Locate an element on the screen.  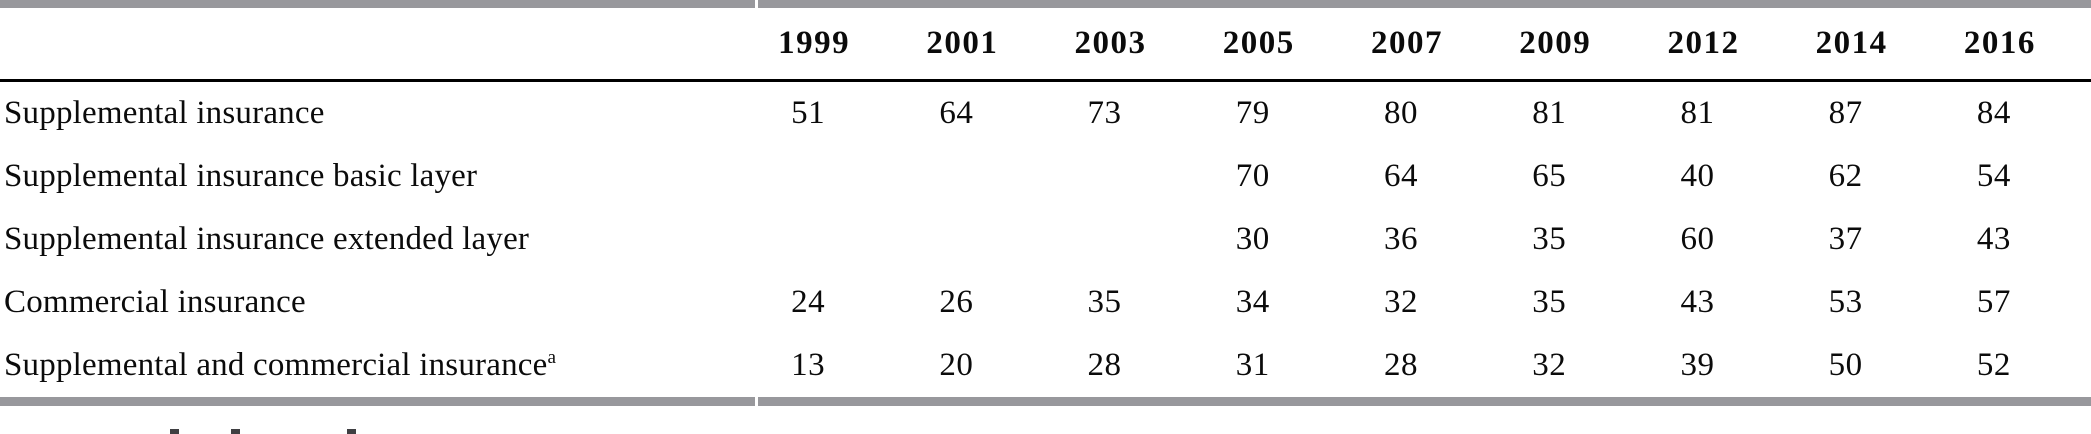
top-bar-left-segment is located at coordinates (377, 4).